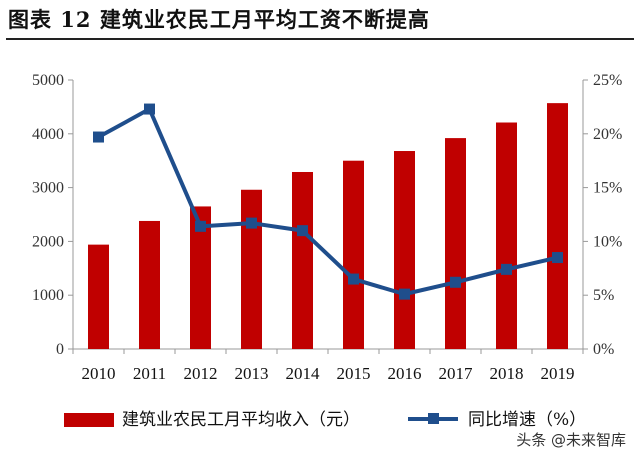 This screenshot has height=460, width=640. Describe the element at coordinates (527, 420) in the screenshot. I see `legend-line-label: 同比增速（%）` at that location.